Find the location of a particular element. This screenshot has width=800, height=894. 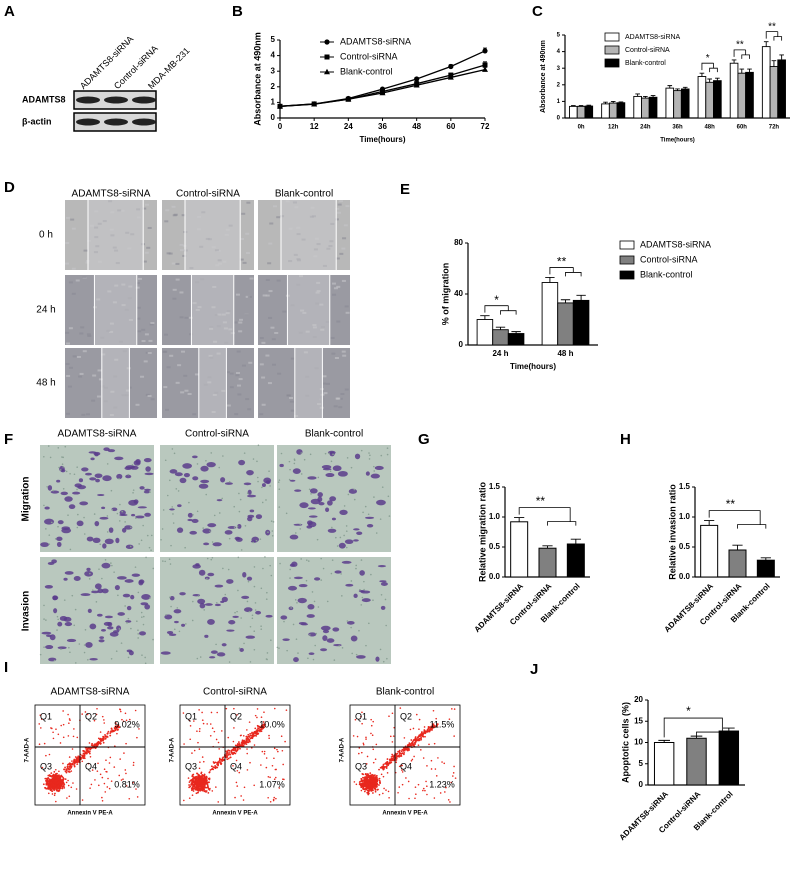

error-bar is located at coordinates (741, 71).